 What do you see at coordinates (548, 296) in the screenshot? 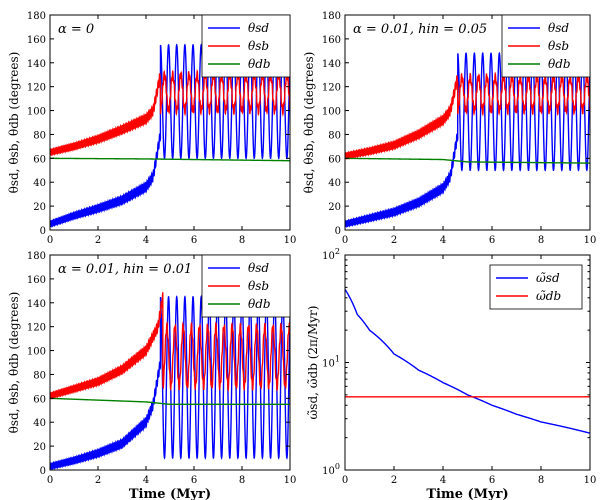
I see `legend-label: ω̃db` at bounding box center [548, 296].